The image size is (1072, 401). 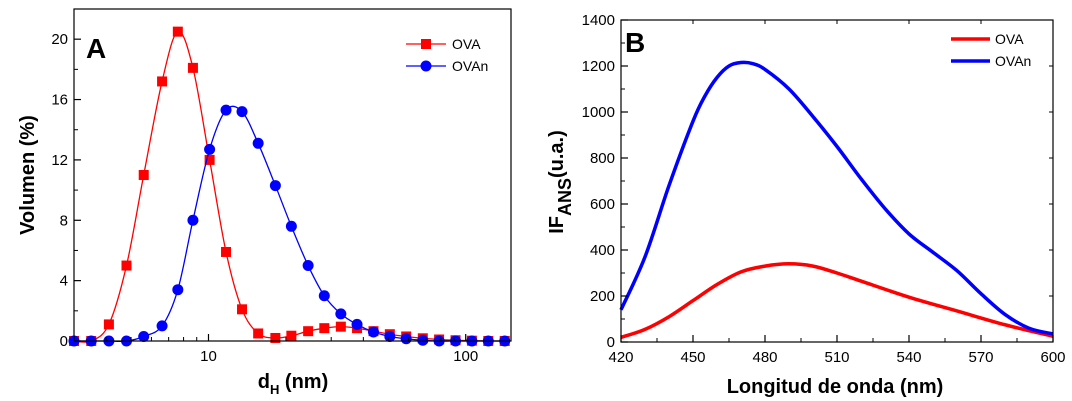 I want to click on panel-b-series-line-ova, so click(x=837, y=301).